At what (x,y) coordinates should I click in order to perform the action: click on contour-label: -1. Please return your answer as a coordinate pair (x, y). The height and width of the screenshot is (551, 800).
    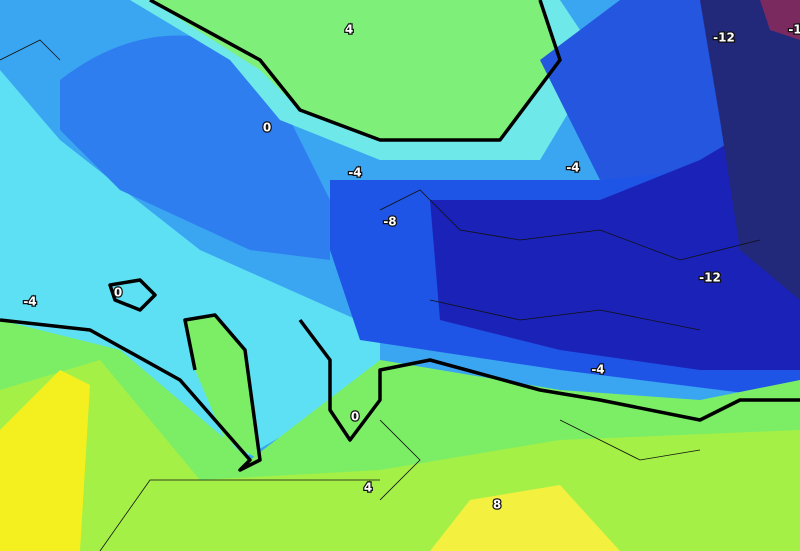
    Looking at the image, I should click on (794, 30).